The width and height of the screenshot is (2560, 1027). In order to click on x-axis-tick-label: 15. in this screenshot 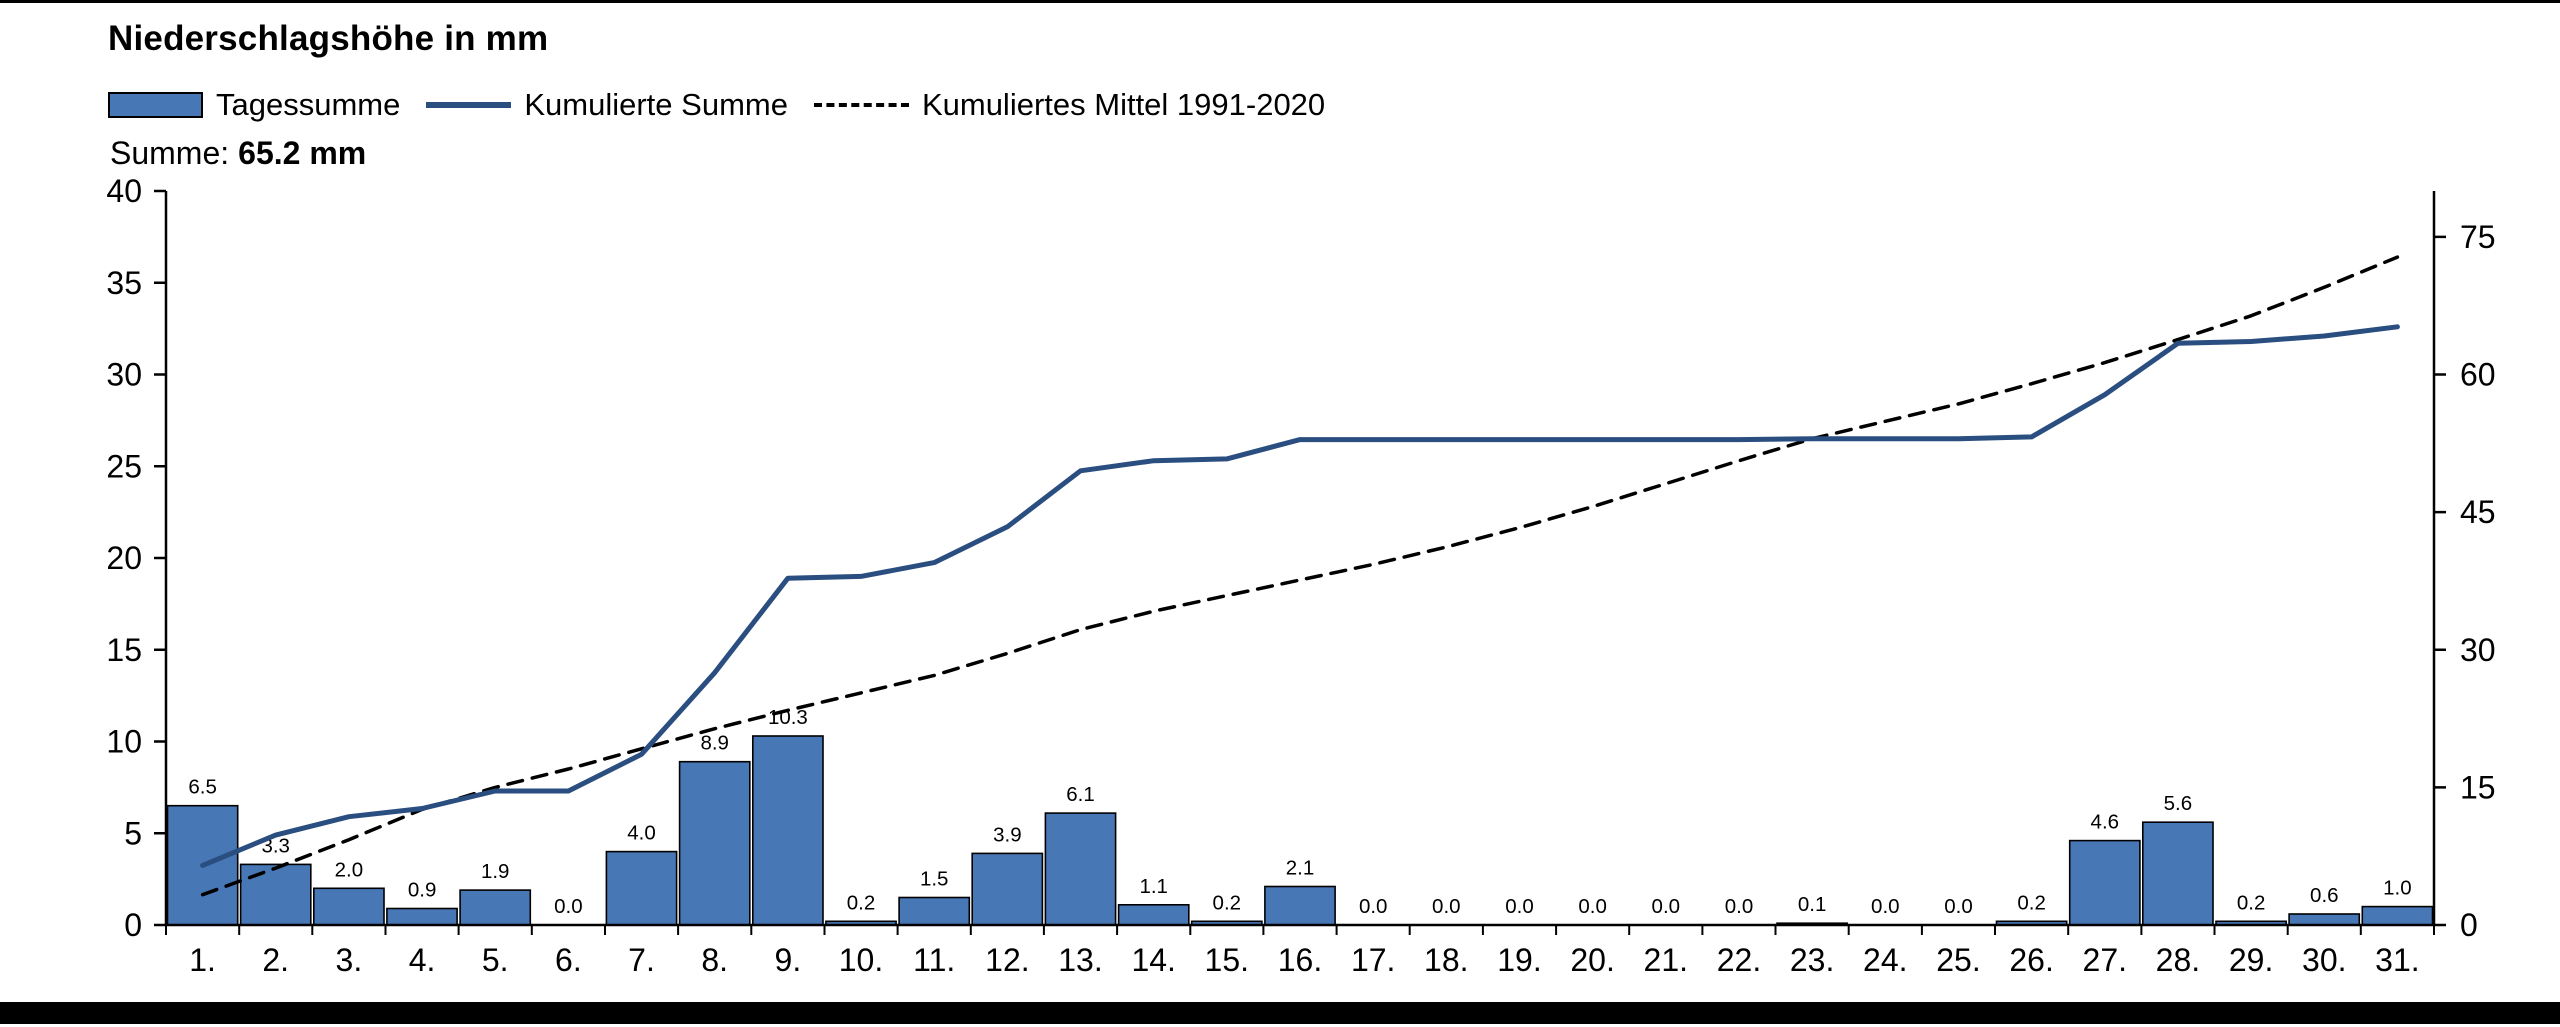, I will do `click(1227, 960)`.